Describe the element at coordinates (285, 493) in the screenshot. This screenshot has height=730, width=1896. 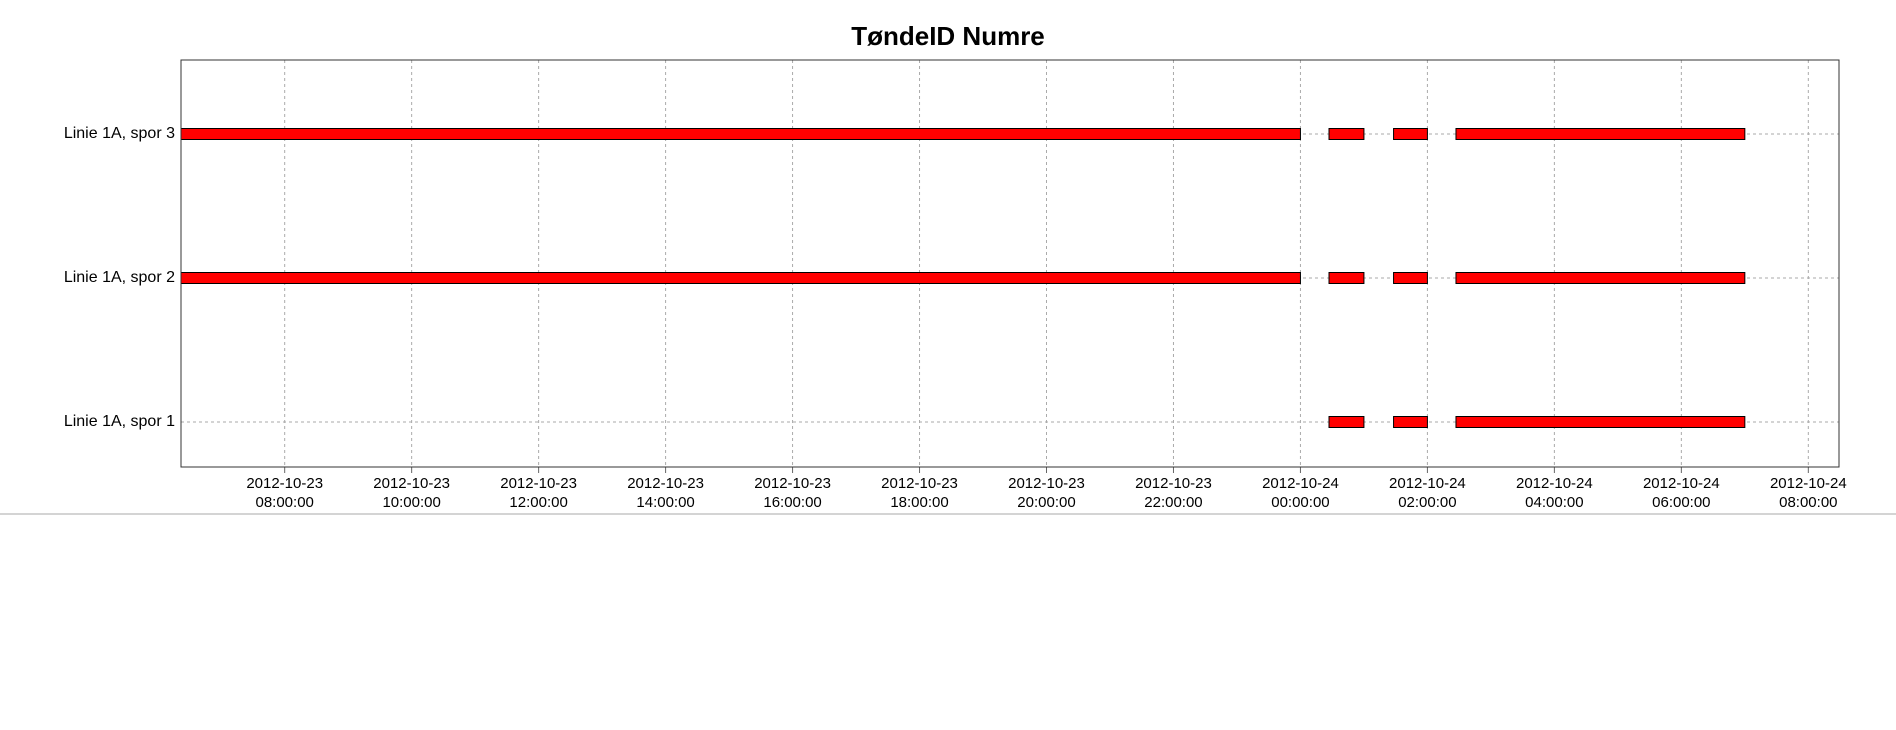
I see `x-tick-label: 2012-10-23 08:00:00` at that location.